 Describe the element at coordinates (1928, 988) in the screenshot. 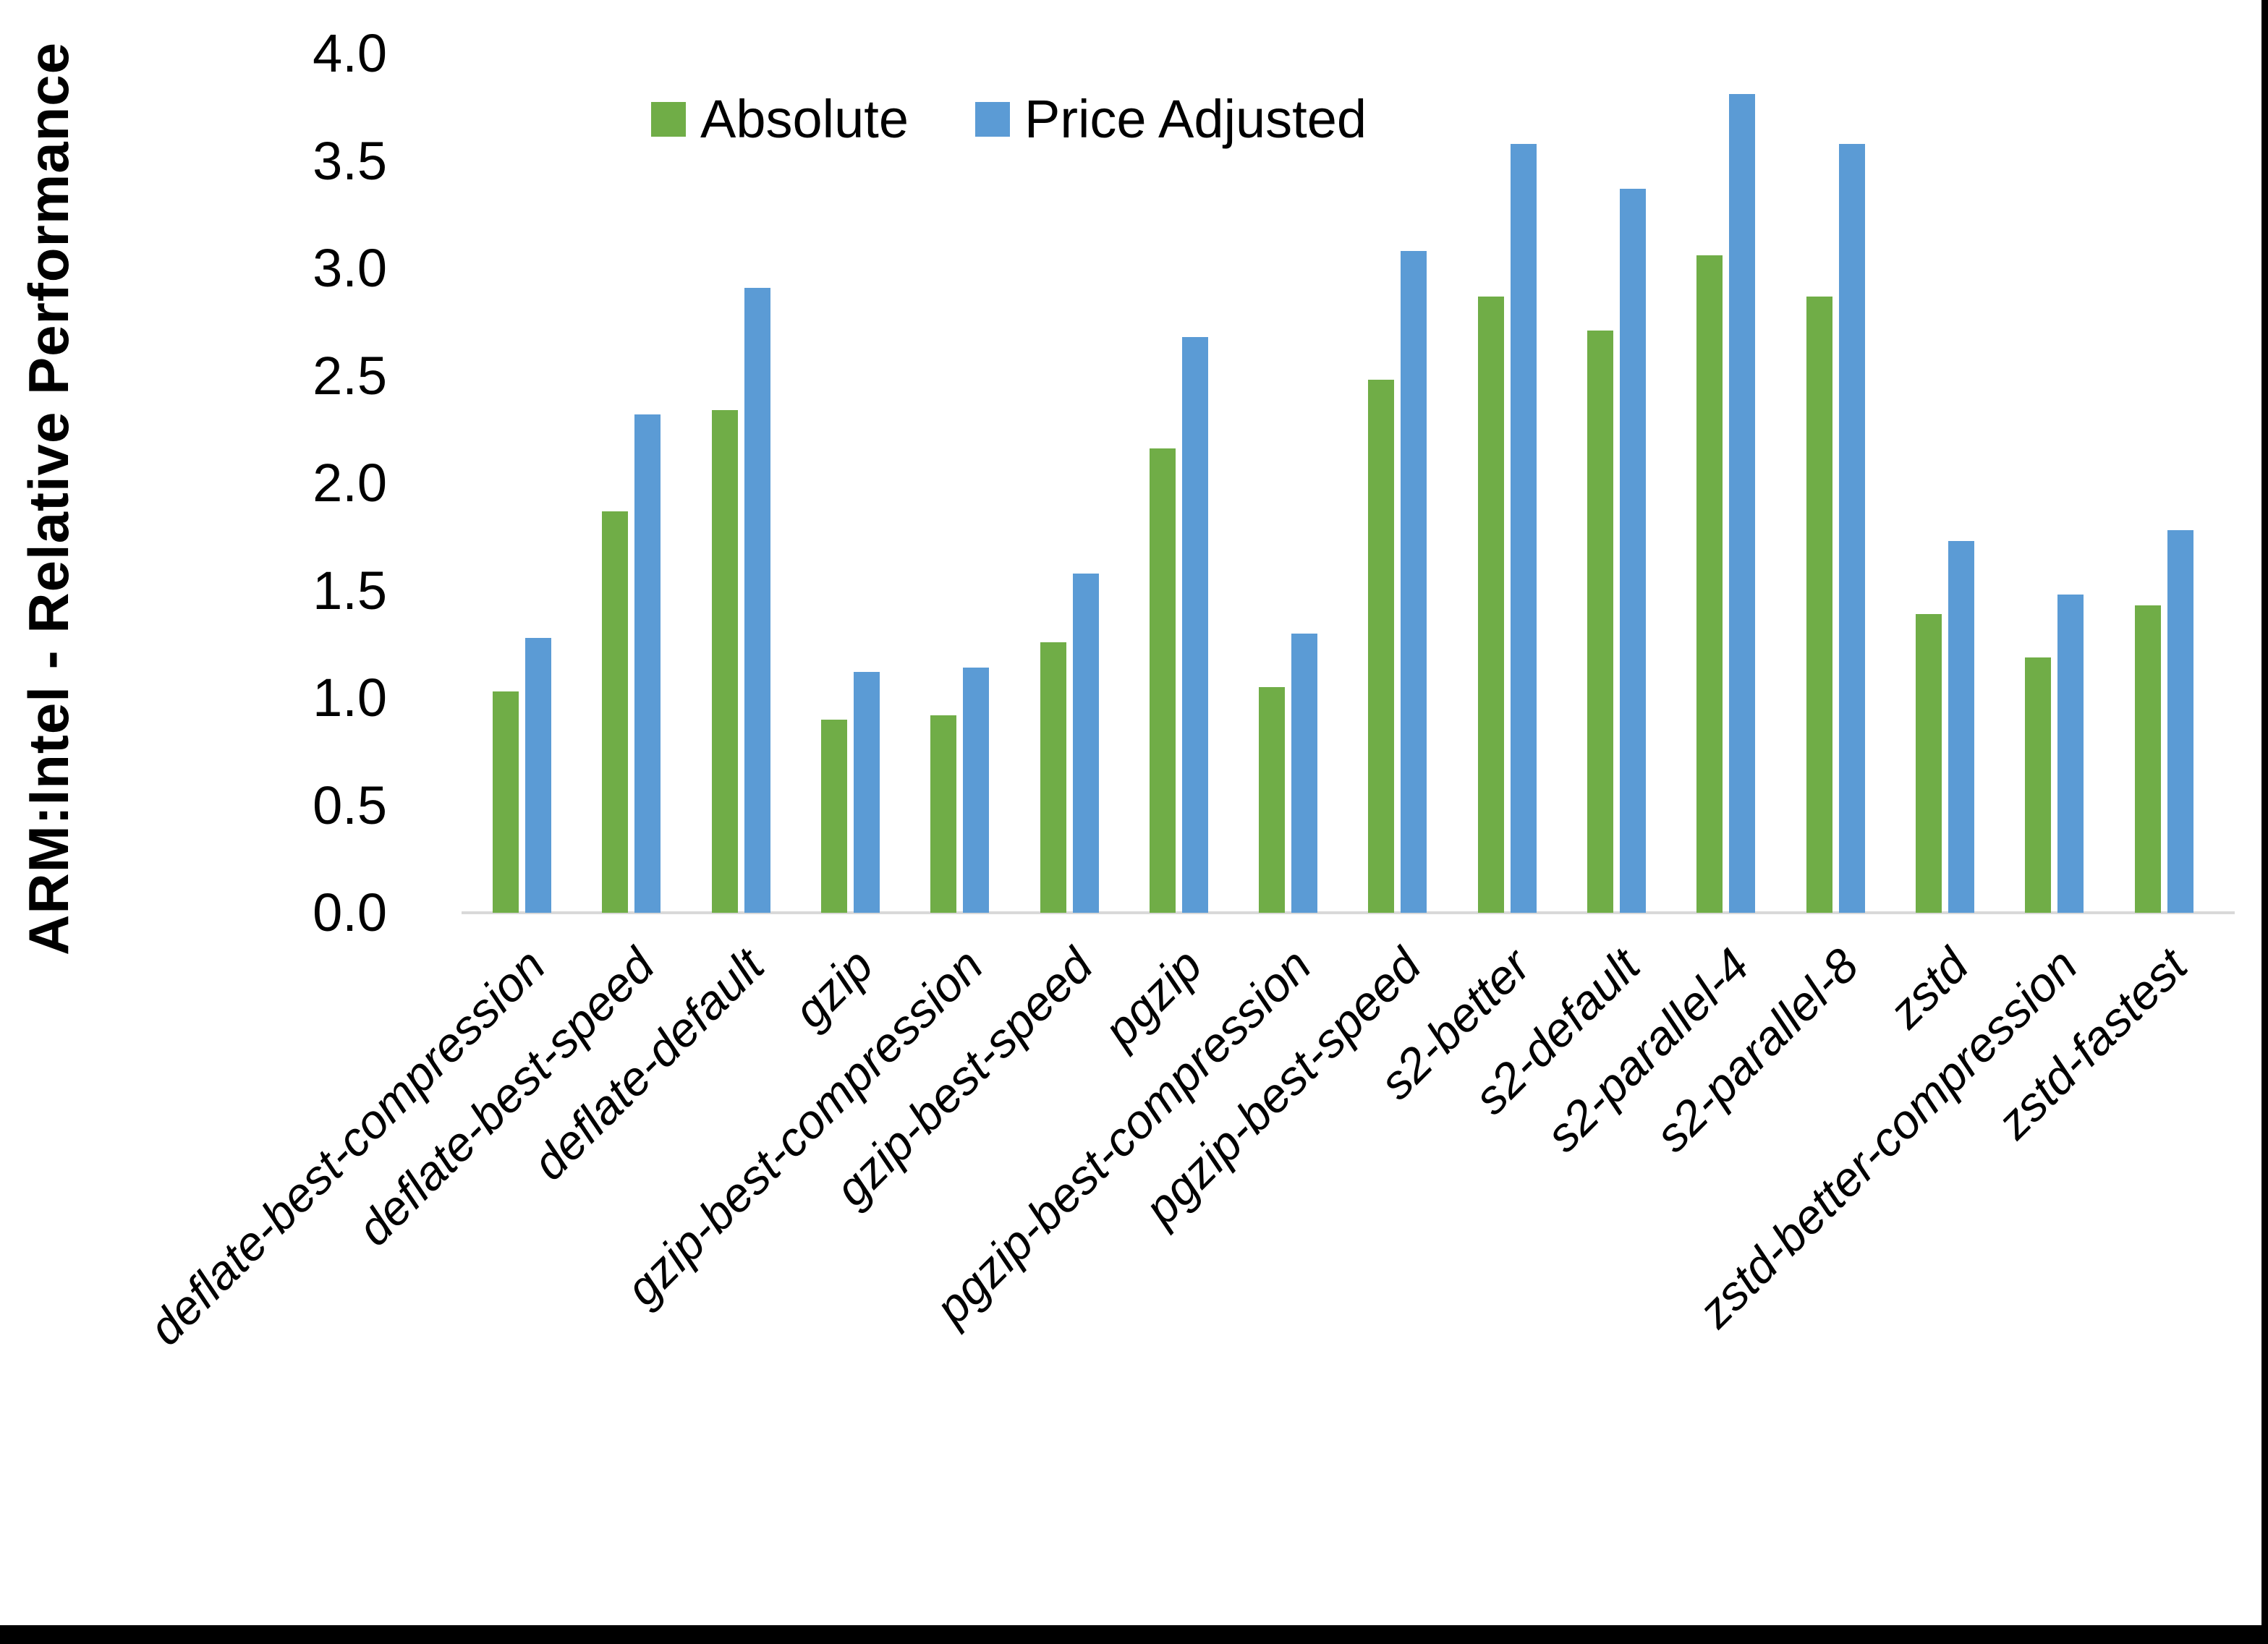

I see `x-label-zstd: zstd` at that location.